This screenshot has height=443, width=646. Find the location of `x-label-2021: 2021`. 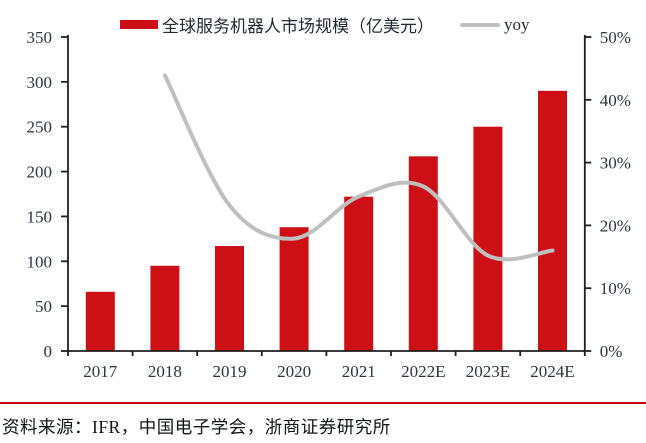

x-label-2021: 2021 is located at coordinates (359, 371).